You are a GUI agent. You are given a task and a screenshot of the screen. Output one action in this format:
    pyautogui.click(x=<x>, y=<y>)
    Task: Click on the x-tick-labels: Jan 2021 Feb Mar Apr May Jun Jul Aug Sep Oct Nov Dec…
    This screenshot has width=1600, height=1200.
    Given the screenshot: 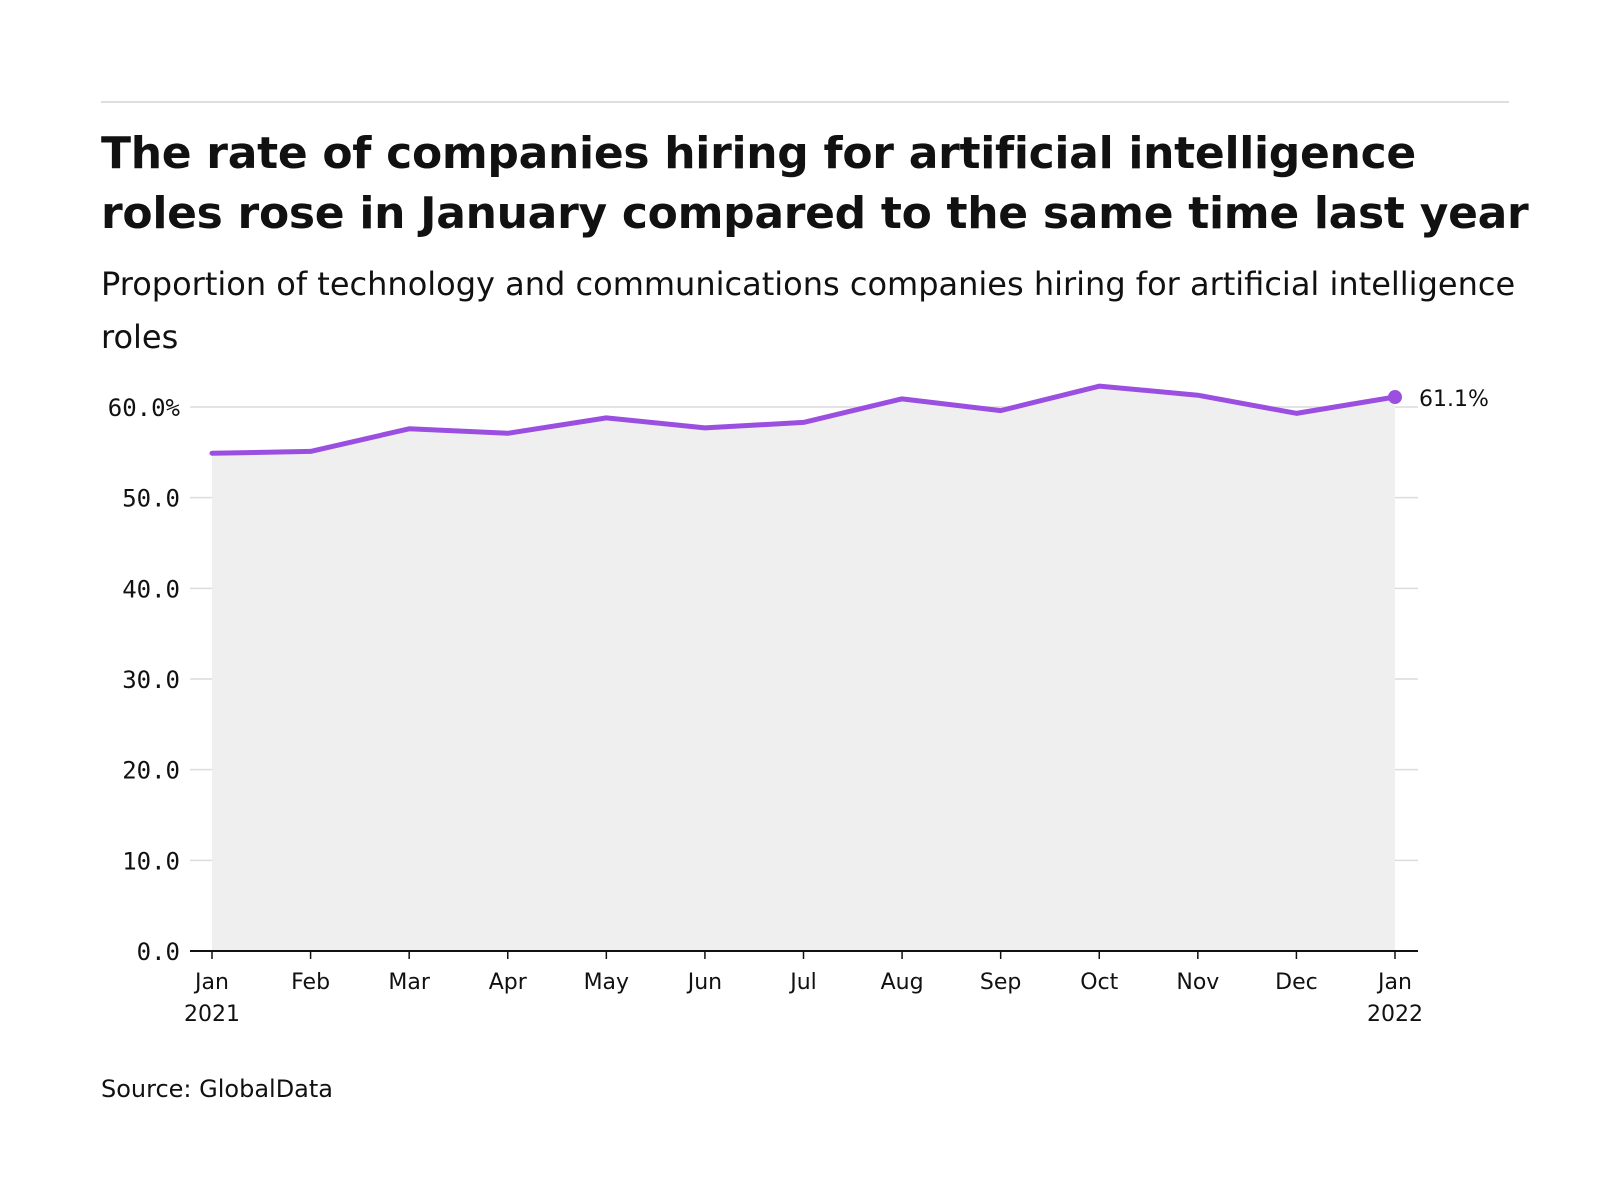 What is the action you would take?
    pyautogui.click(x=803, y=998)
    